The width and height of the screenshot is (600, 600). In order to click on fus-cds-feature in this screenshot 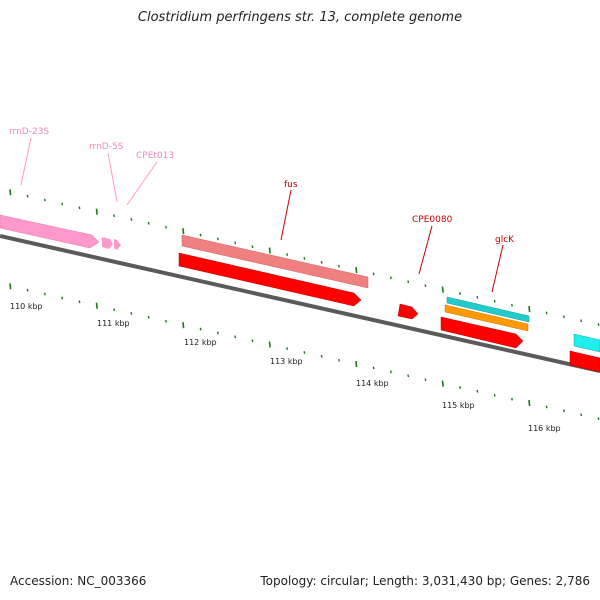, I will do `click(270, 279)`.